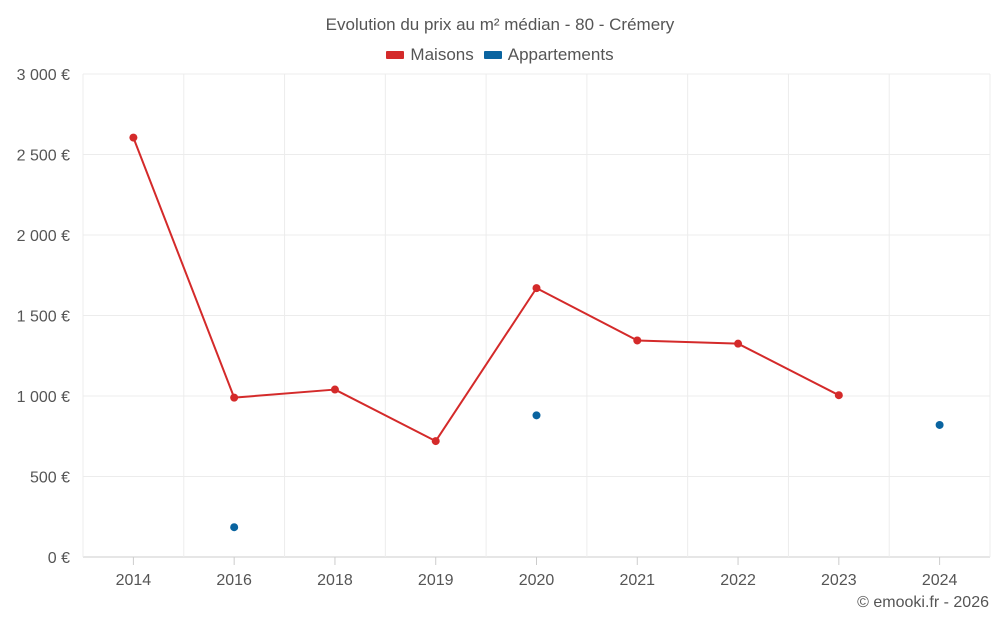 The height and width of the screenshot is (625, 1000). Describe the element at coordinates (923, 602) in the screenshot. I see `credit-text: © emooki.fr - 2026` at that location.